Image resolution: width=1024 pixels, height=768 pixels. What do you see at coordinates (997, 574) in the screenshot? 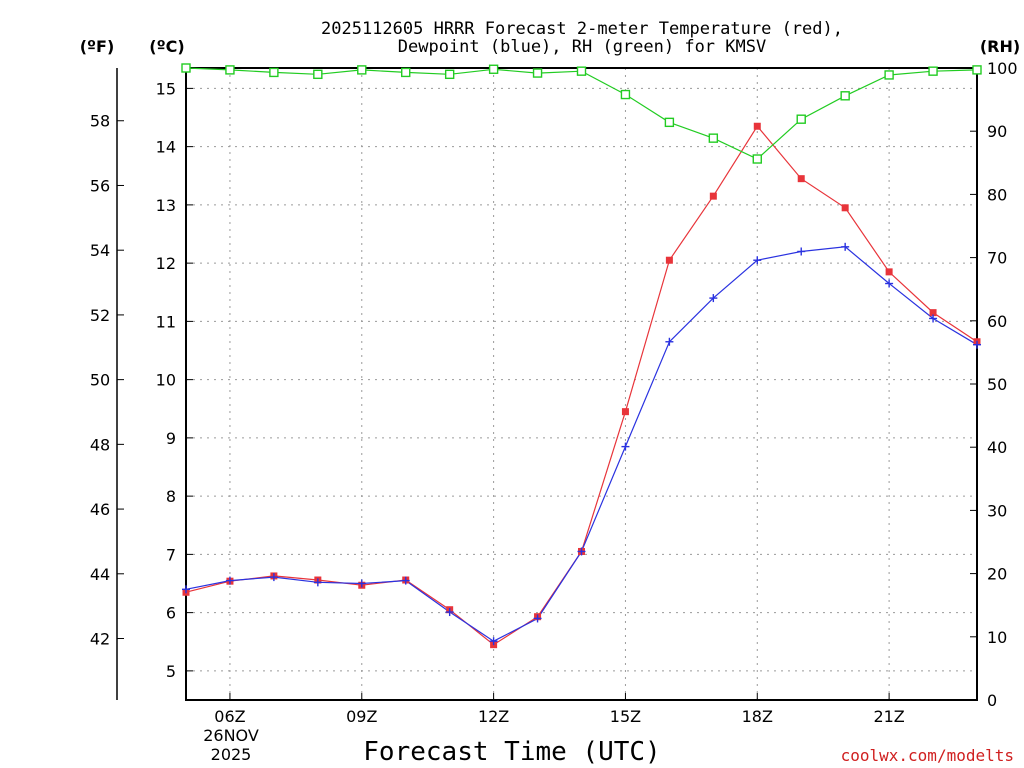
I see `rh-tick-label: 20` at bounding box center [997, 574].